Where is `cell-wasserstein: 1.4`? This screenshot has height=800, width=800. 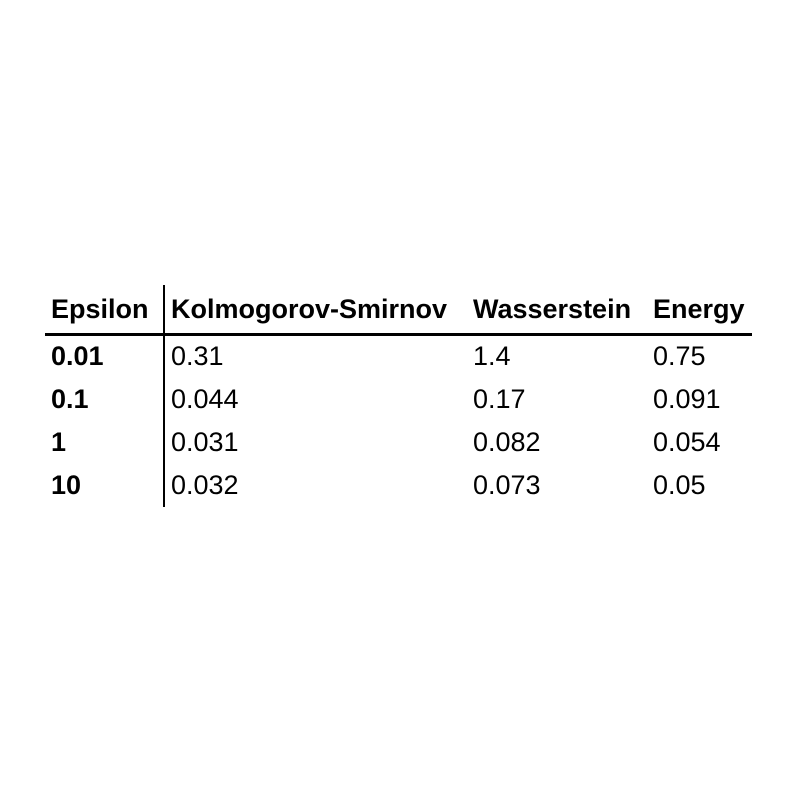 cell-wasserstein: 1.4 is located at coordinates (492, 356).